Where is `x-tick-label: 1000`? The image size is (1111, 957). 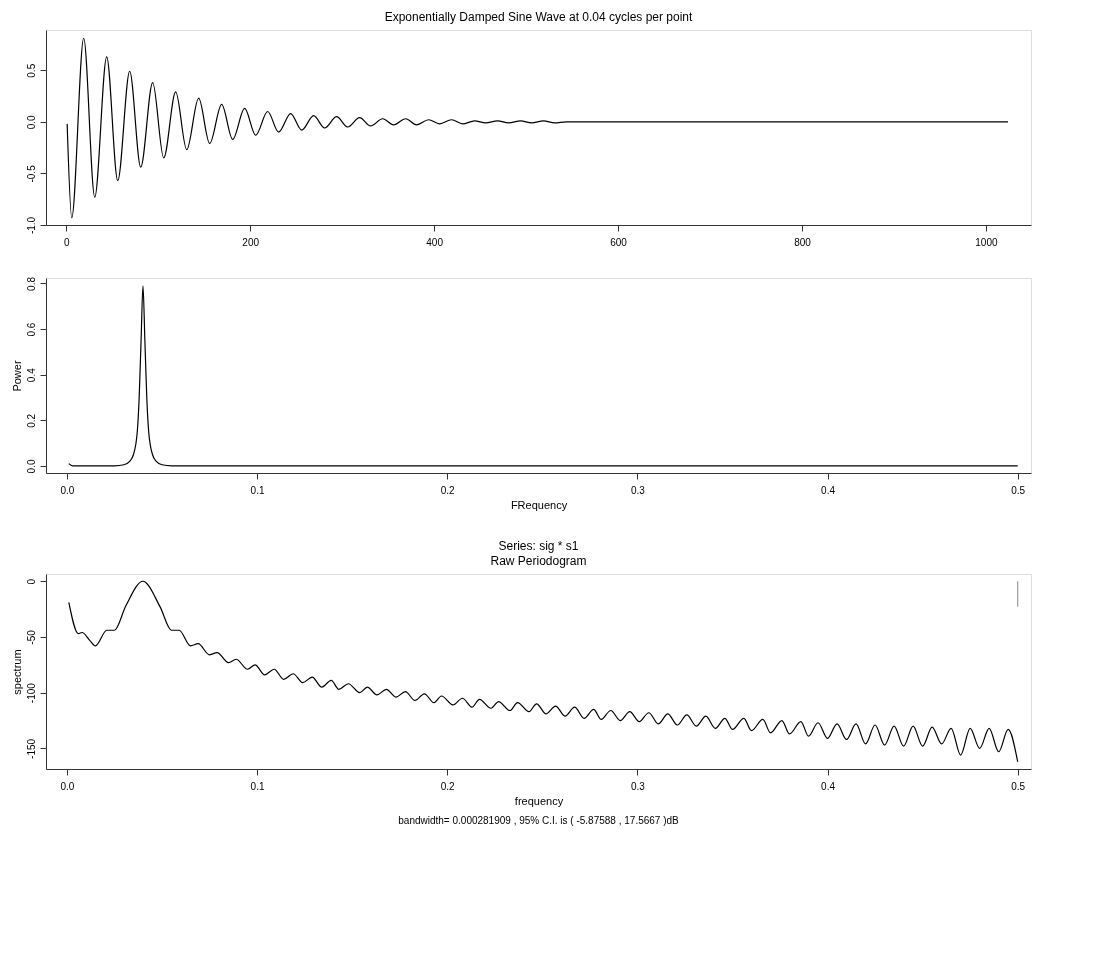 x-tick-label: 1000 is located at coordinates (986, 242).